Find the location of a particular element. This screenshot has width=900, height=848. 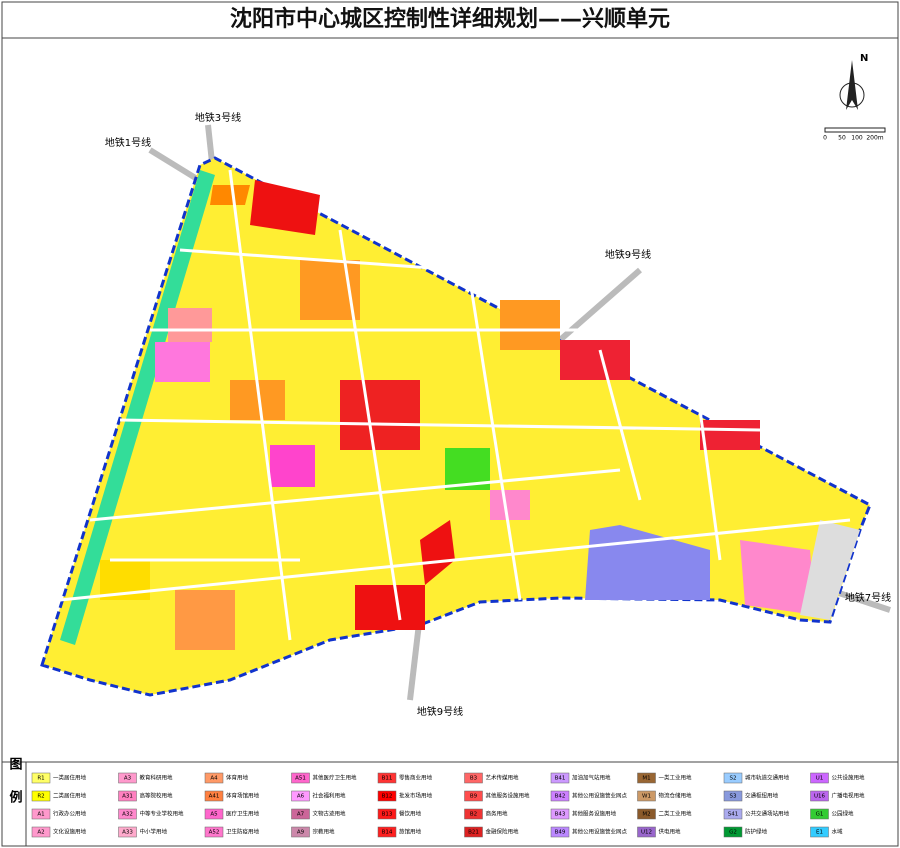

legend-code: B12 is located at coordinates (387, 797).